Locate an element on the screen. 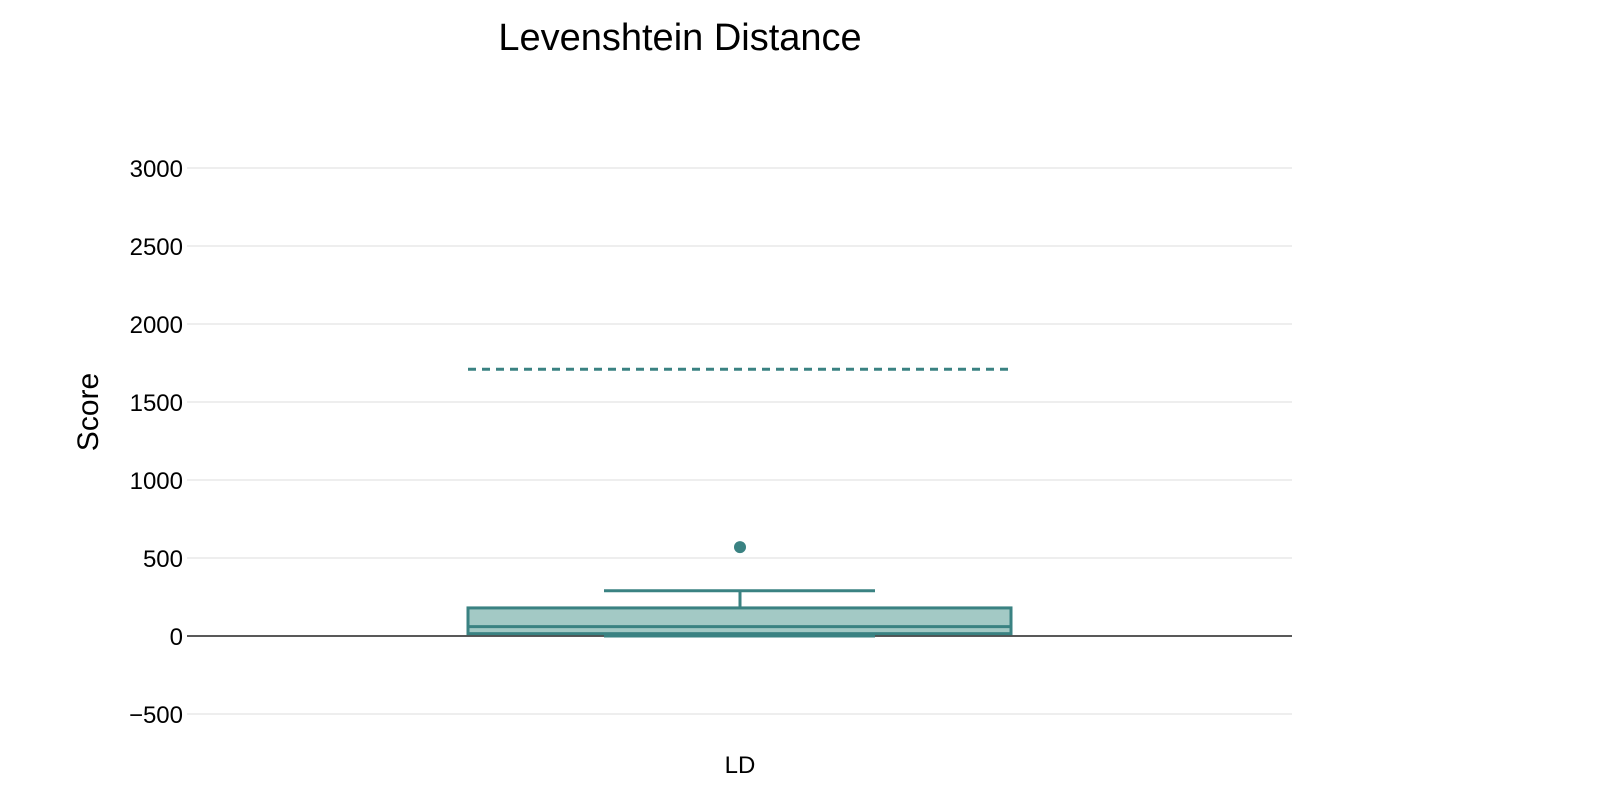 Image resolution: width=1600 pixels, height=808 pixels. y-axis-title: Score is located at coordinates (88, 412).